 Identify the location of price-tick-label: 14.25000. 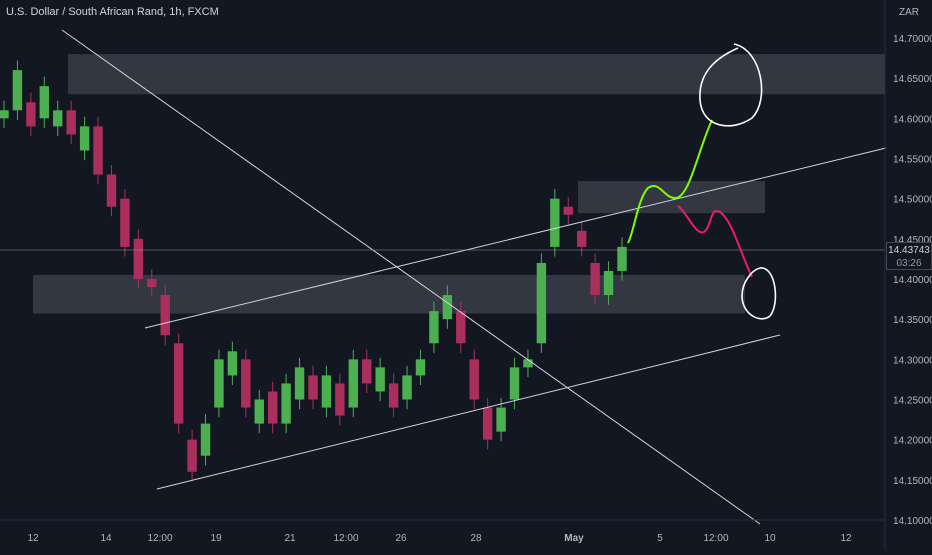
(912, 401).